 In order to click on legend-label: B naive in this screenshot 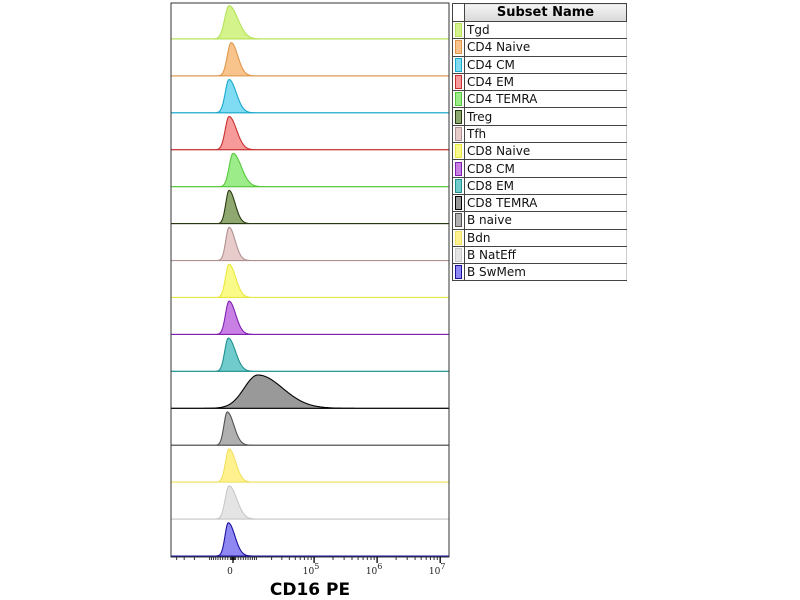, I will do `click(545, 220)`.